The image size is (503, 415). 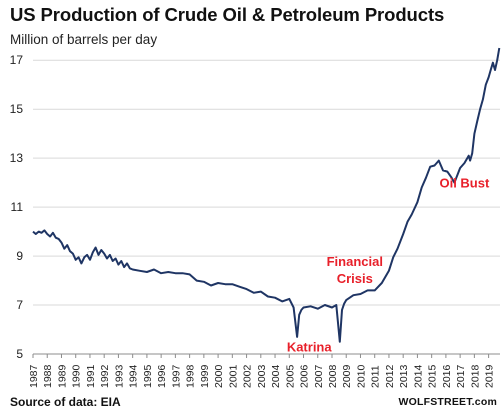 I want to click on x-tick-label: 1989, so click(x=62, y=376).